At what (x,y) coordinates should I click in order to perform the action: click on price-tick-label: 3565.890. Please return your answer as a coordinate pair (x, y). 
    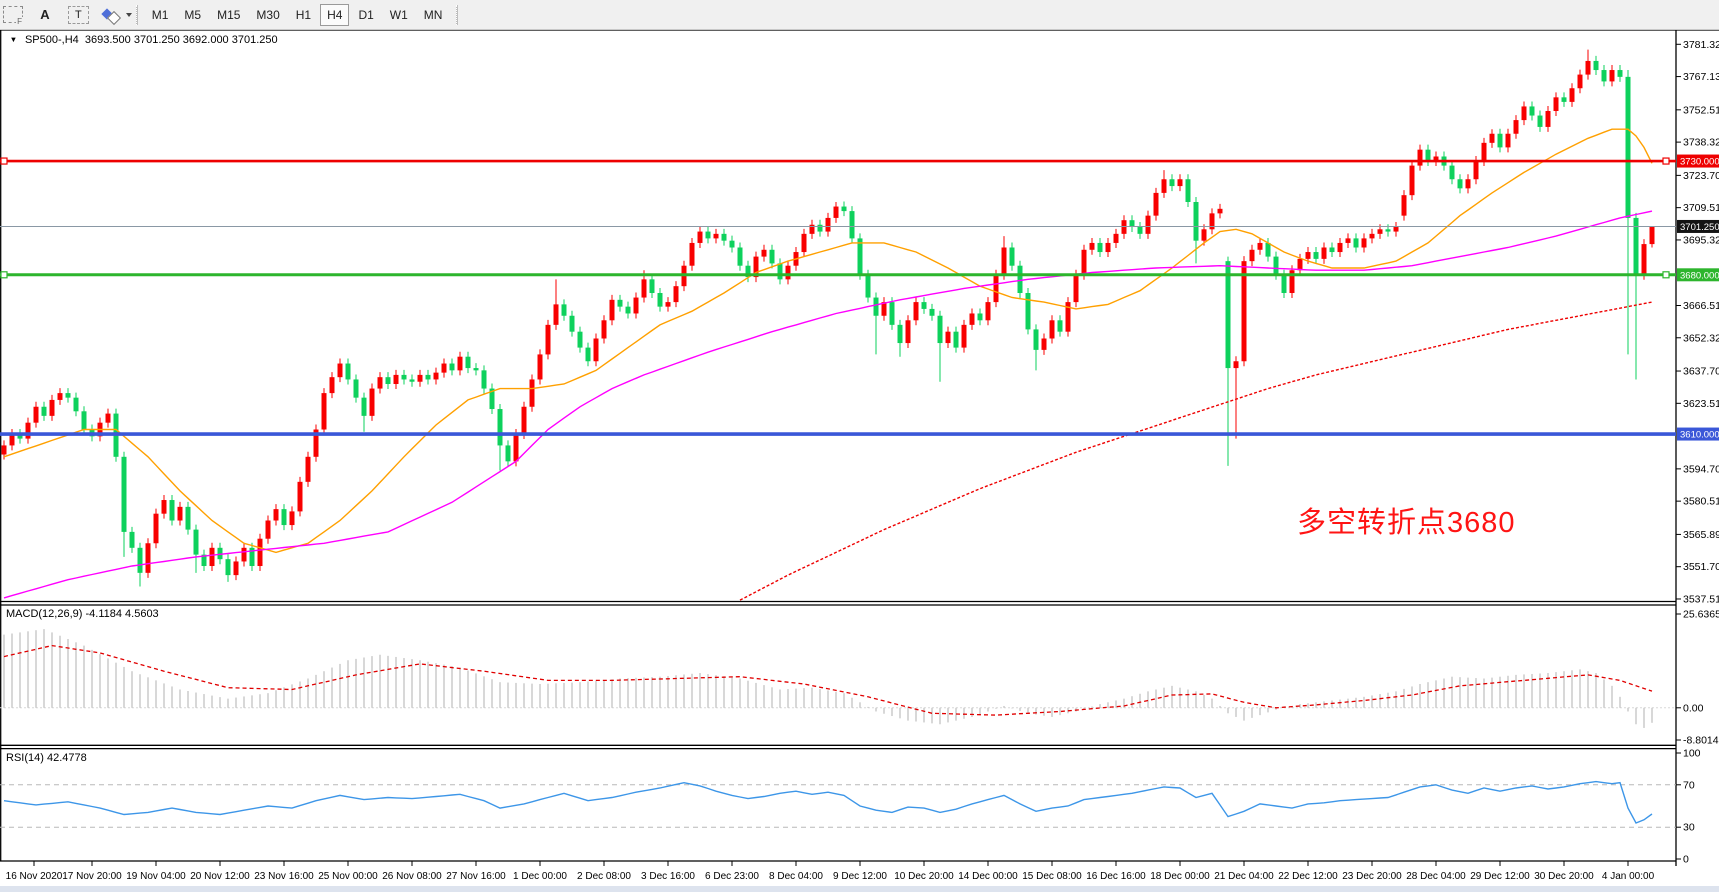
    Looking at the image, I should click on (1701, 535).